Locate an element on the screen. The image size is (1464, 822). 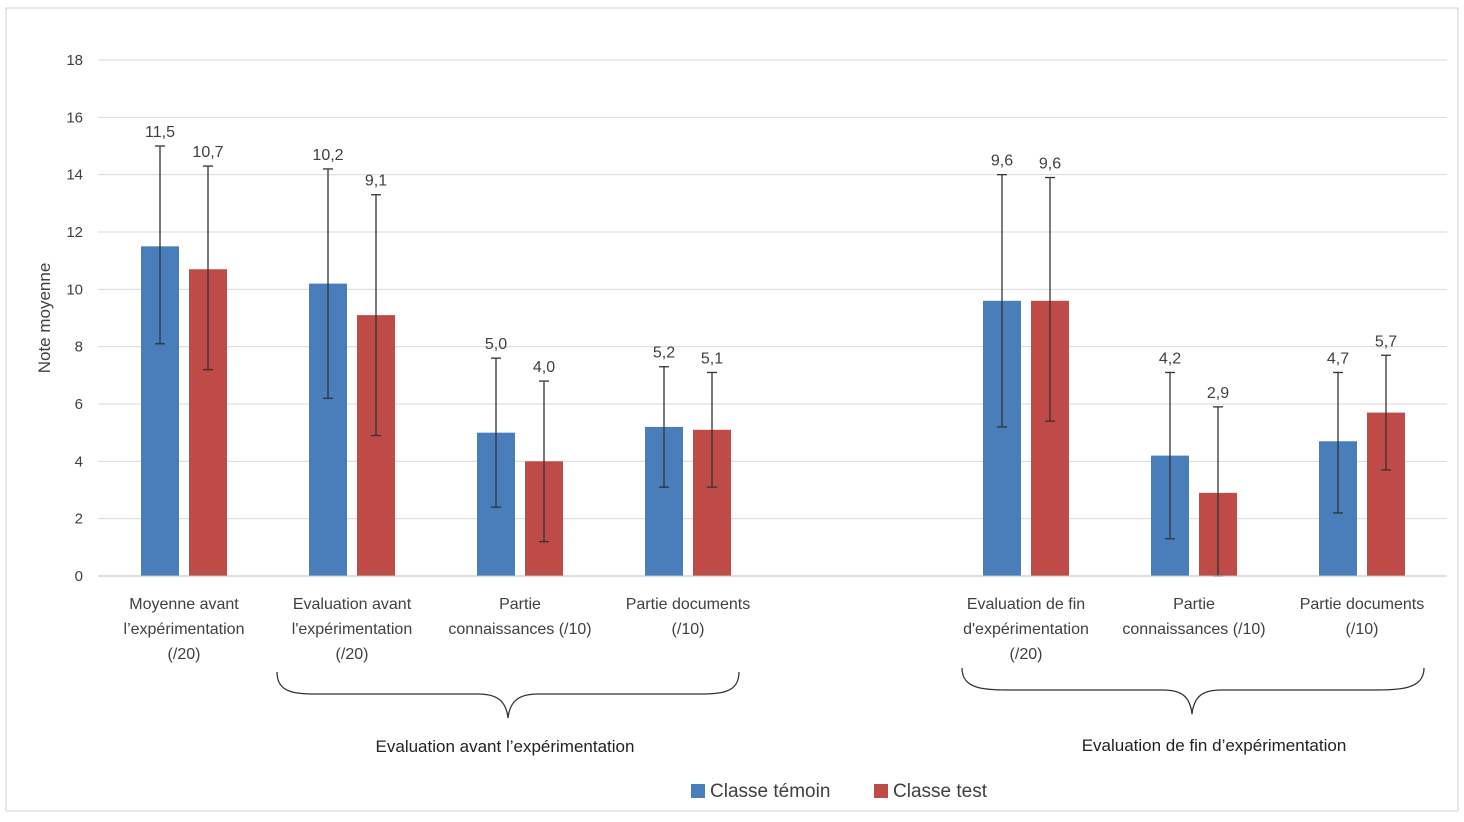
data-label: 2,9 is located at coordinates (1218, 393).